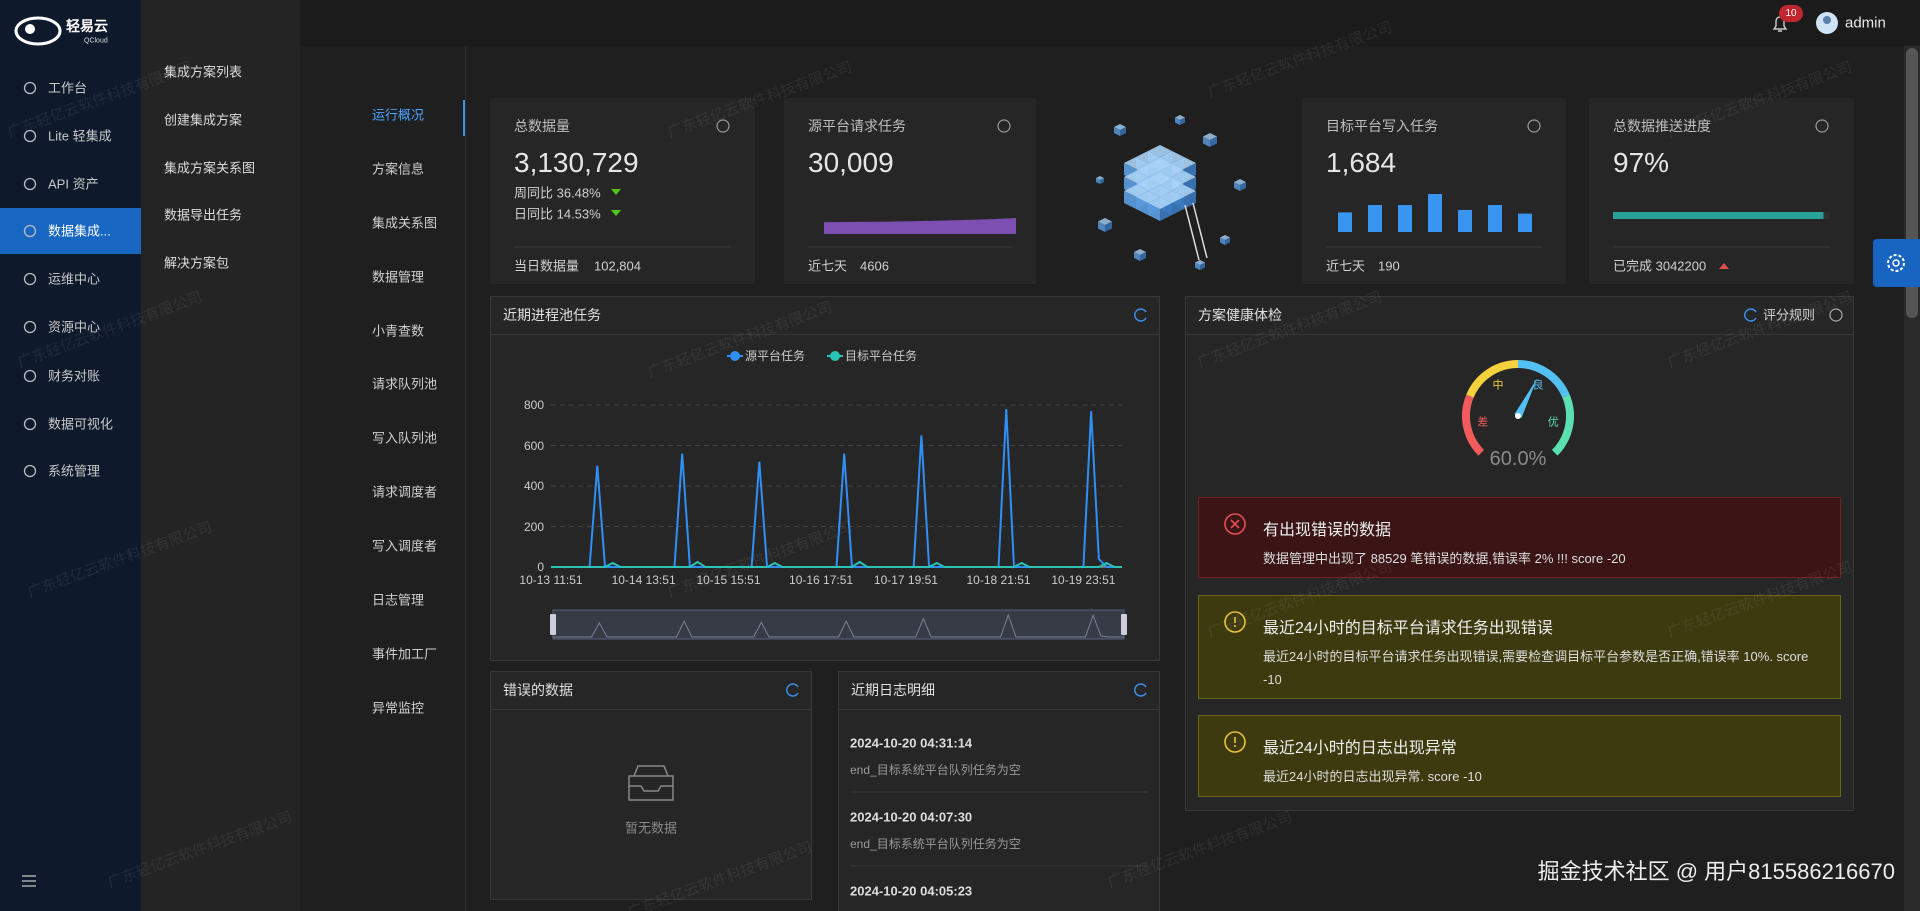 Image resolution: width=1920 pixels, height=911 pixels. Describe the element at coordinates (73, 184) in the screenshot. I see `menu-item: API 资产` at that location.